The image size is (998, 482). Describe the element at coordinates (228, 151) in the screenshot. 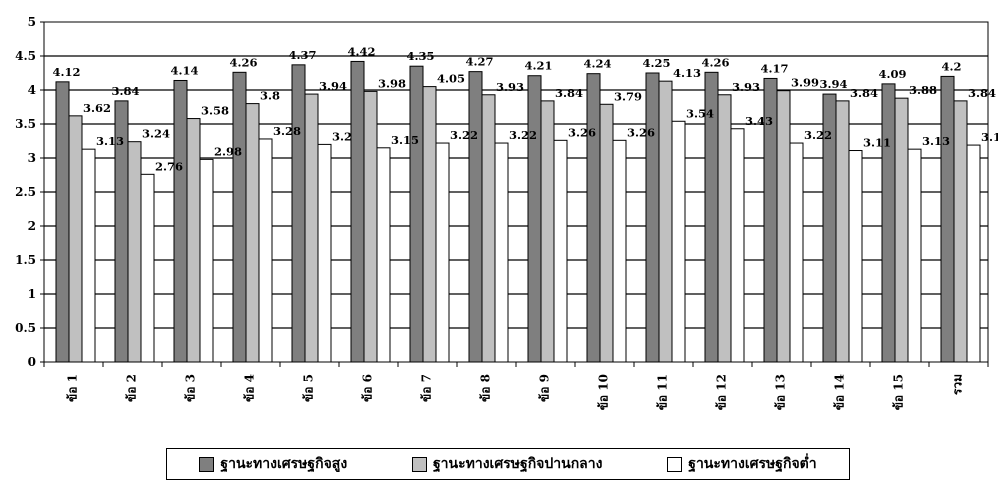

I see `data-label: 2.98` at that location.